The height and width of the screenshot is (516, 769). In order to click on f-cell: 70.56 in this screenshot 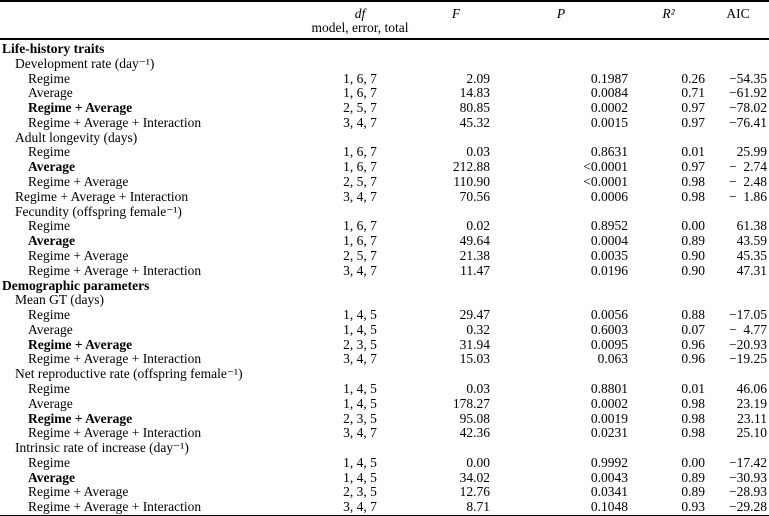, I will do `click(474, 196)`.